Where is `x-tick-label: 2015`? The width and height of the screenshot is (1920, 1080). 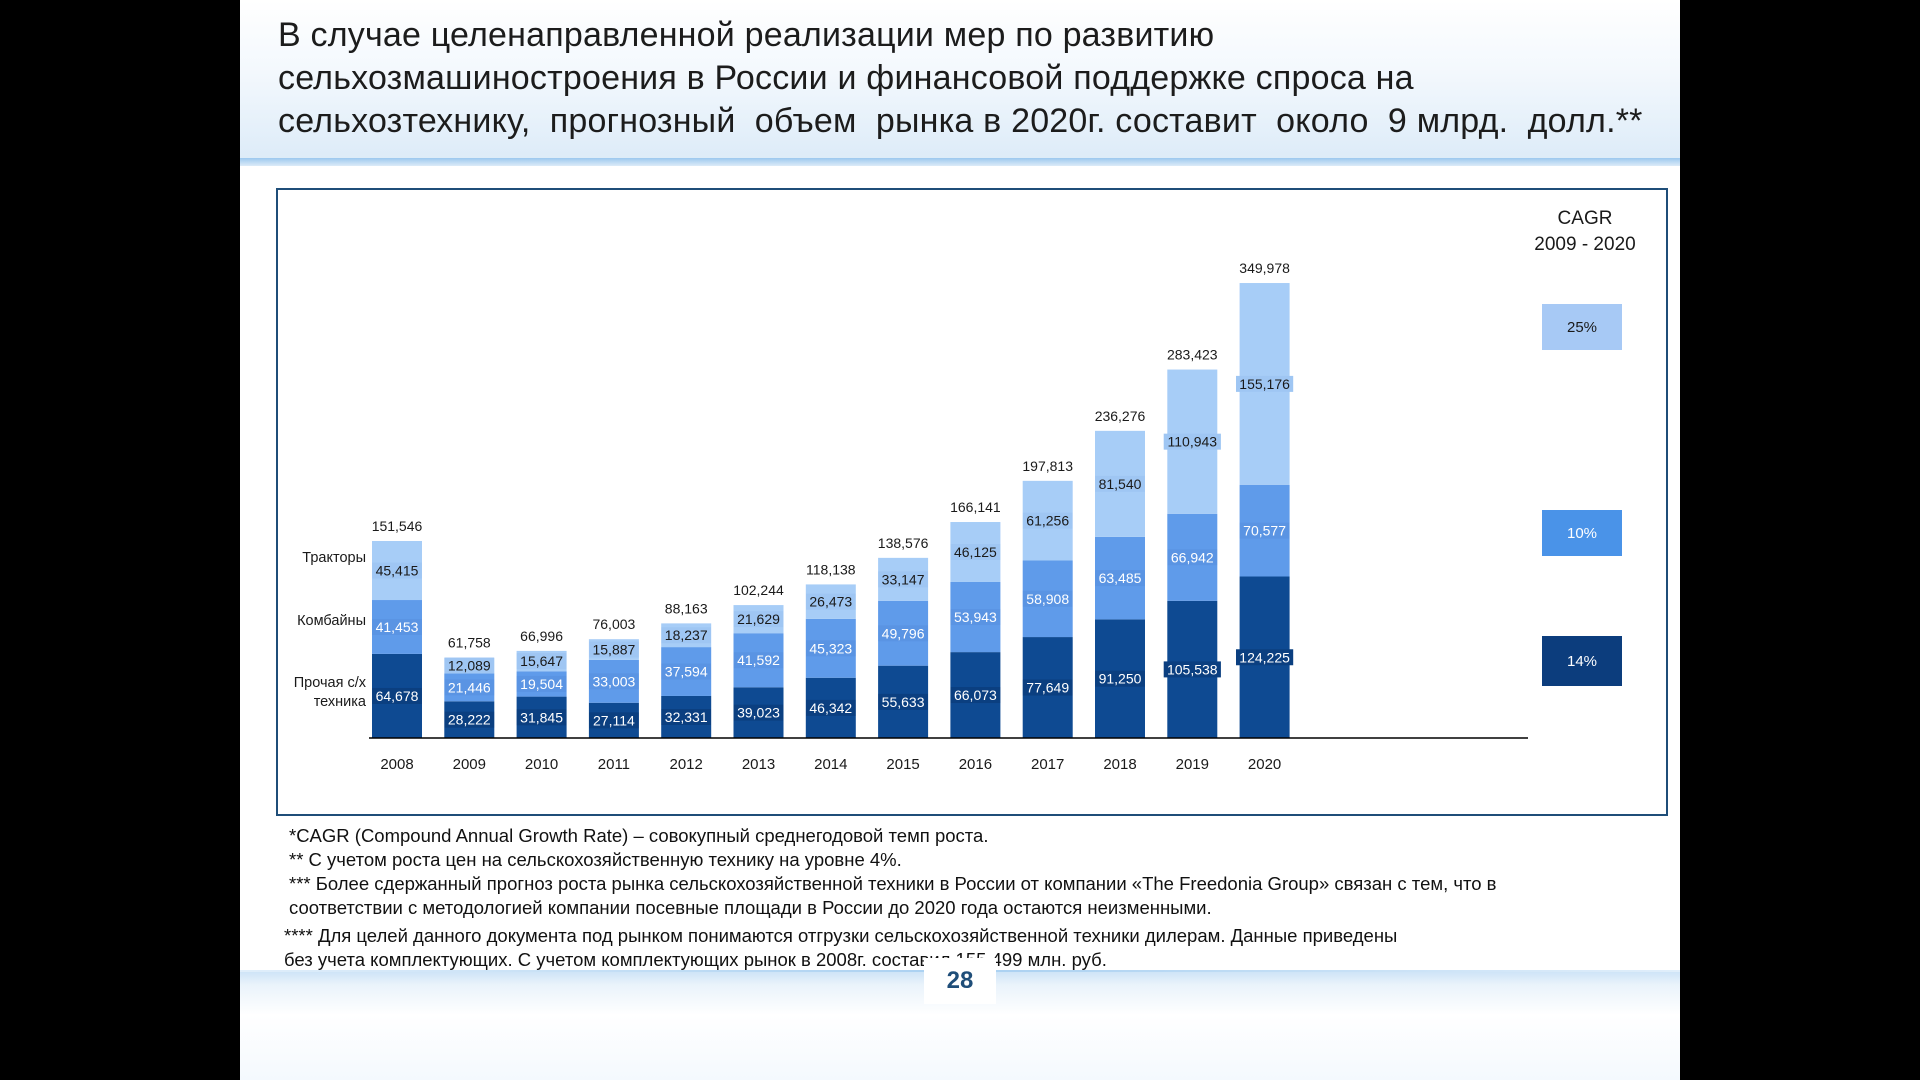 x-tick-label: 2015 is located at coordinates (902, 764).